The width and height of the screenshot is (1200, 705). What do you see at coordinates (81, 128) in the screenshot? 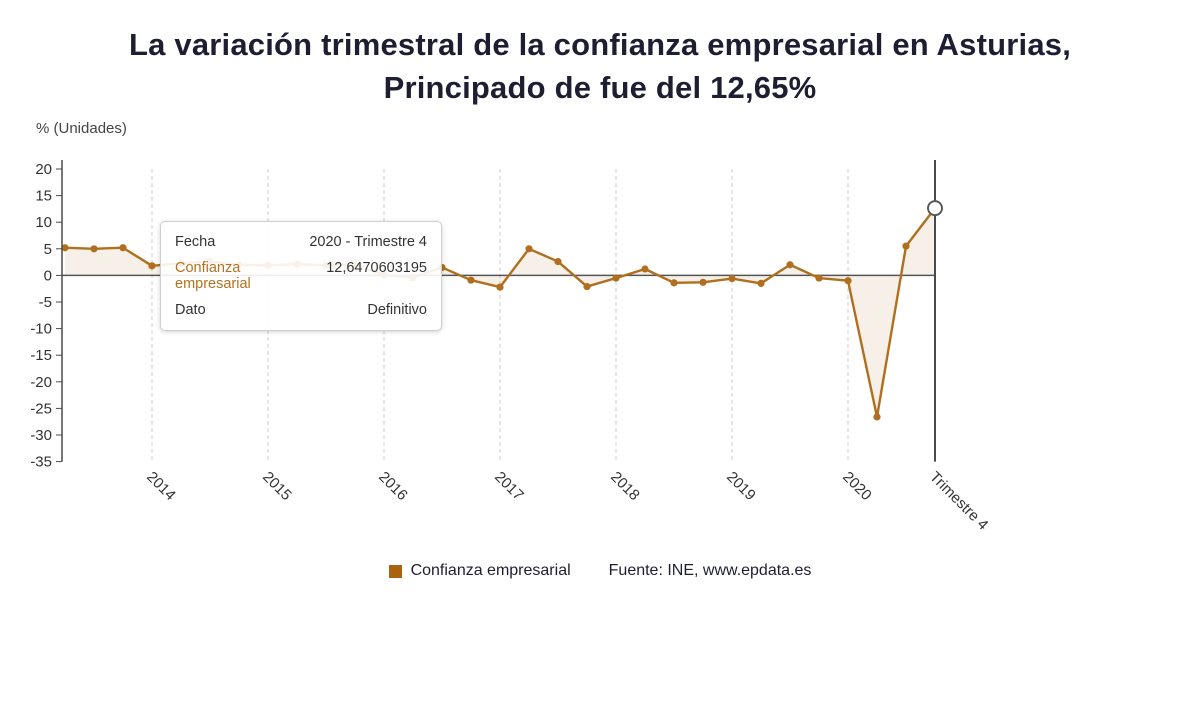
I see `y-axis-unit-label: % (Unidades)` at bounding box center [81, 128].